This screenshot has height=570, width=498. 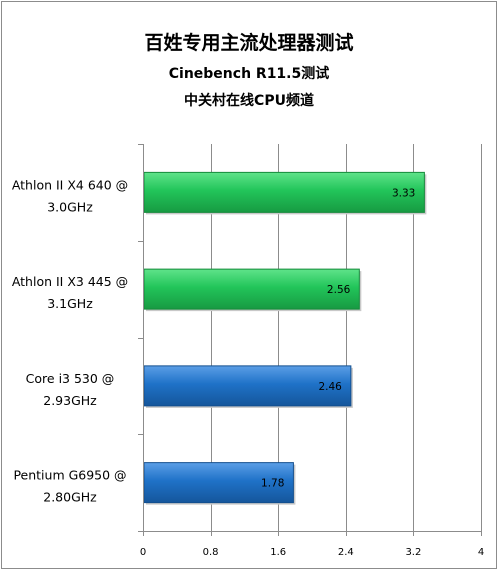 I want to click on chart-subtitle: Cinebench R11.5测试, so click(x=249, y=74).